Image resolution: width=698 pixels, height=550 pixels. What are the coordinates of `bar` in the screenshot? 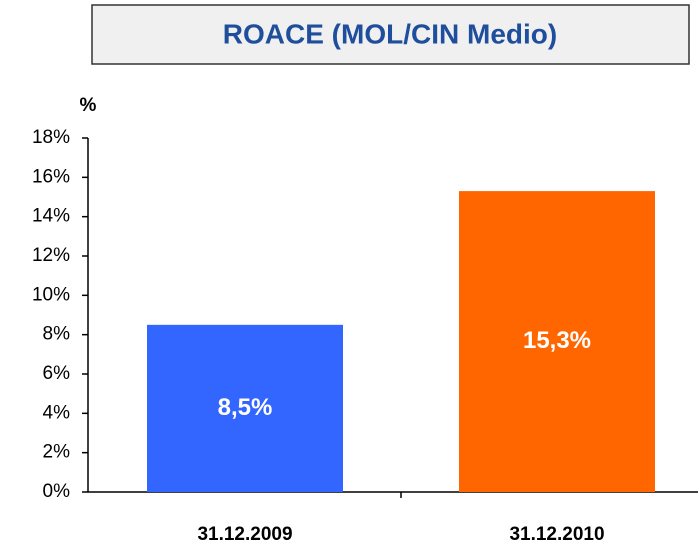 It's located at (245, 408).